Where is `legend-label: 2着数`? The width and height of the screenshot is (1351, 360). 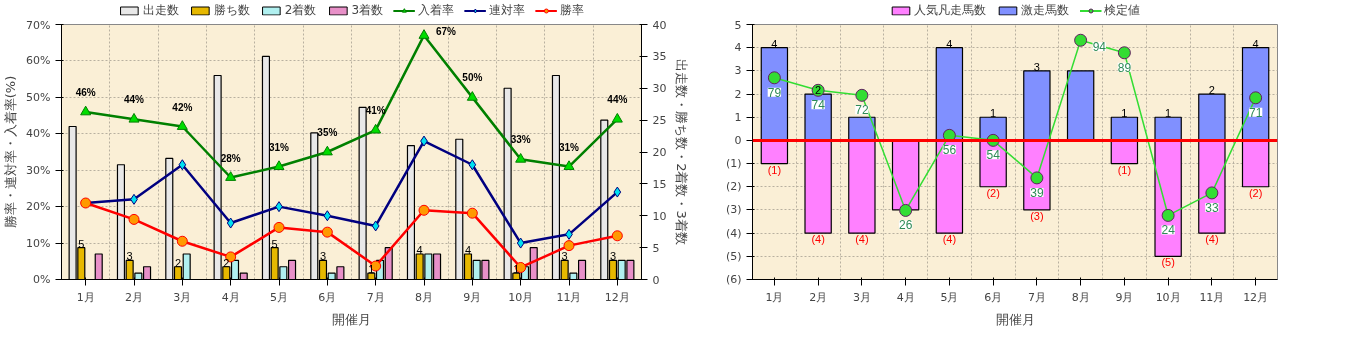 legend-label: 2着数 is located at coordinates (300, 10).